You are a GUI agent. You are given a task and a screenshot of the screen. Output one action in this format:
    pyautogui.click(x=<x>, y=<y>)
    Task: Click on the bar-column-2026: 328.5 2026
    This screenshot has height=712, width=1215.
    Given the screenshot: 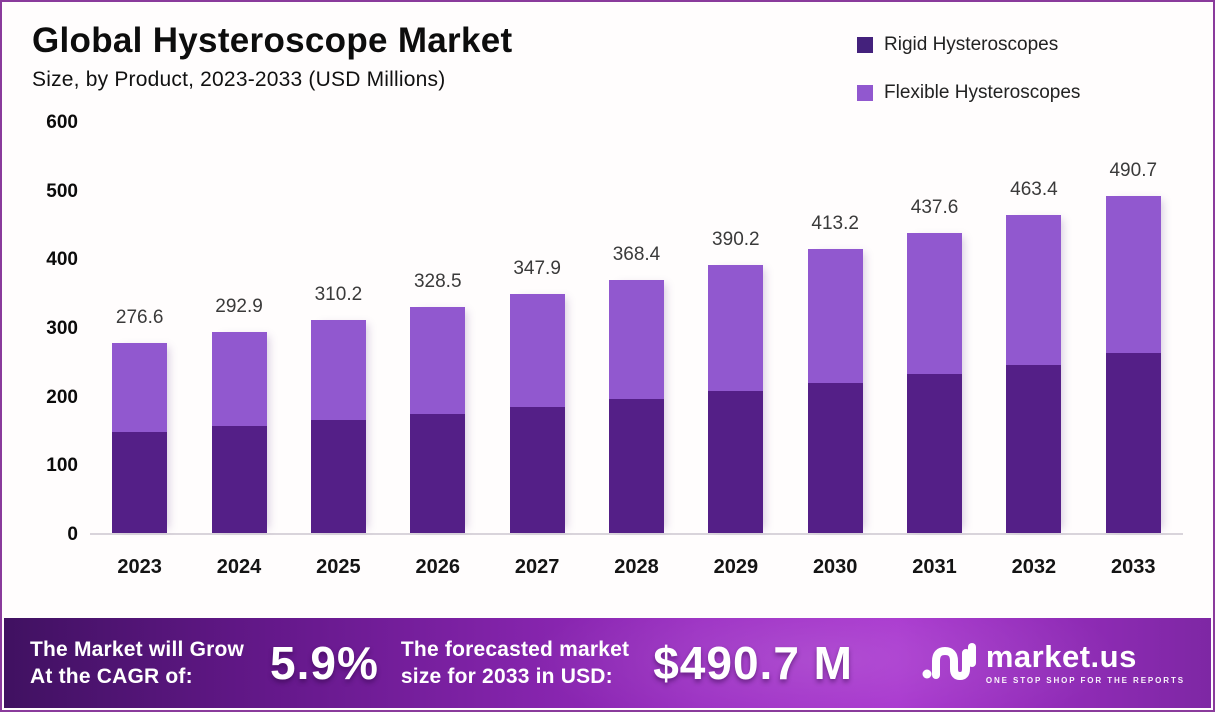 What is the action you would take?
    pyautogui.click(x=437, y=350)
    